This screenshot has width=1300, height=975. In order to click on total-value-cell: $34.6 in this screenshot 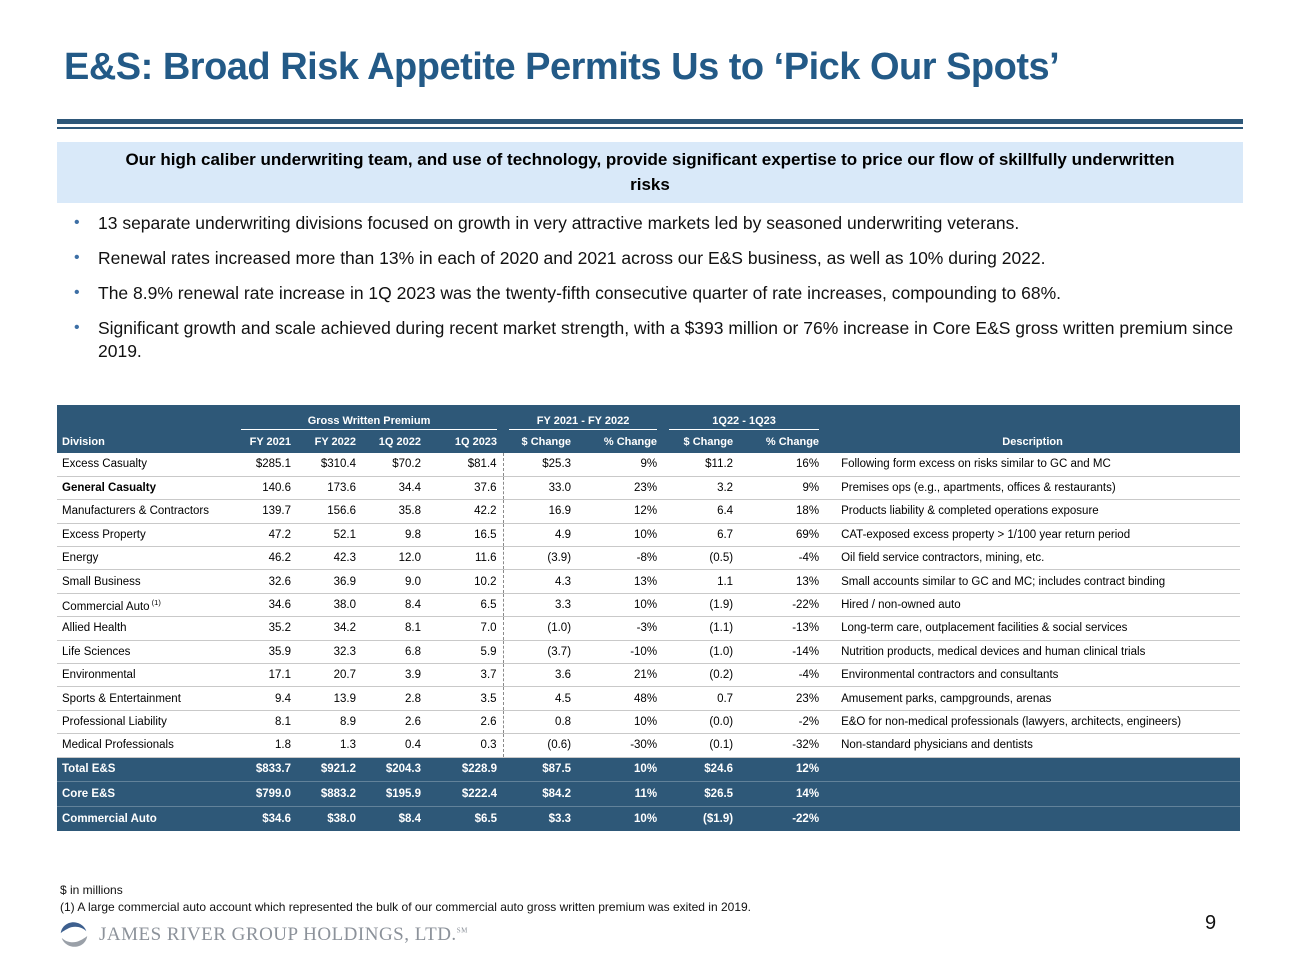, I will do `click(266, 818)`.